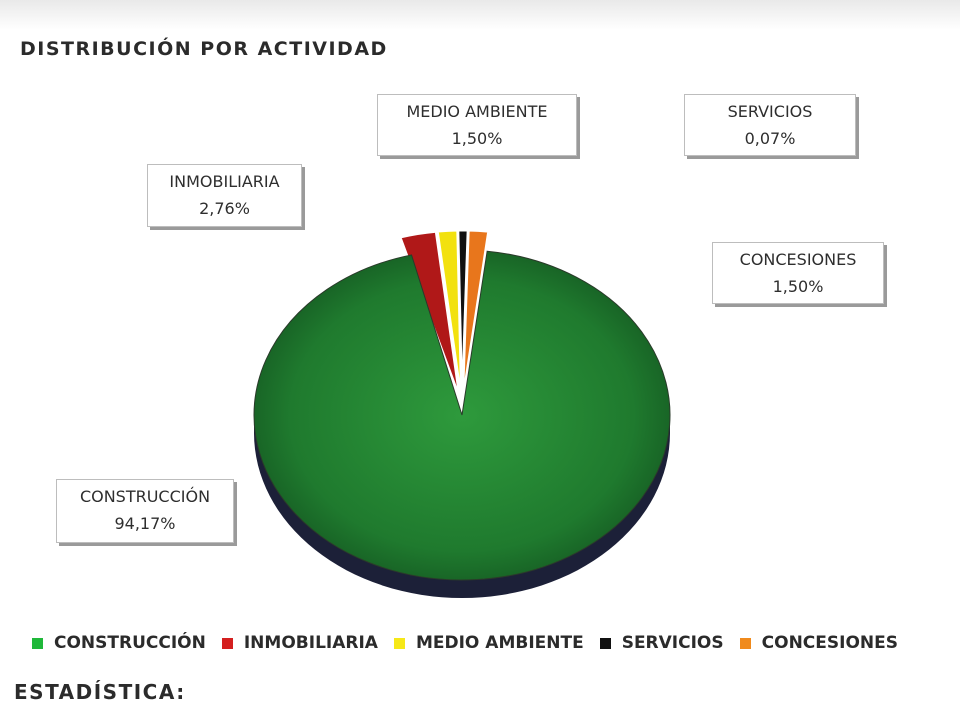 The image size is (960, 720). Describe the element at coordinates (476, 312) in the screenshot. I see `pie-slice-concesiones` at that location.